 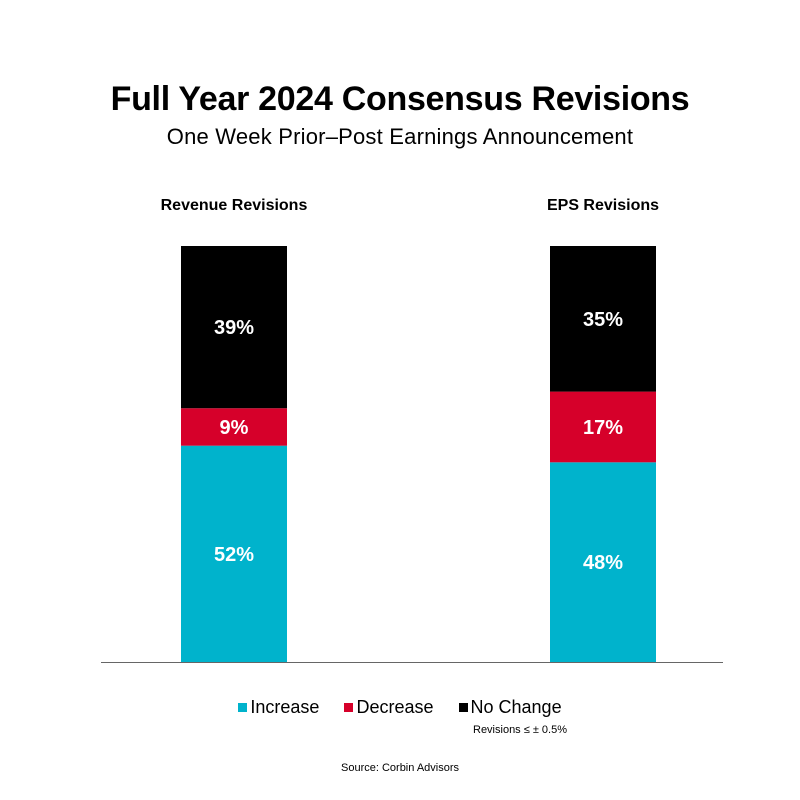 I want to click on data-label-decrease-eps-revisions: 17%, so click(x=603, y=428).